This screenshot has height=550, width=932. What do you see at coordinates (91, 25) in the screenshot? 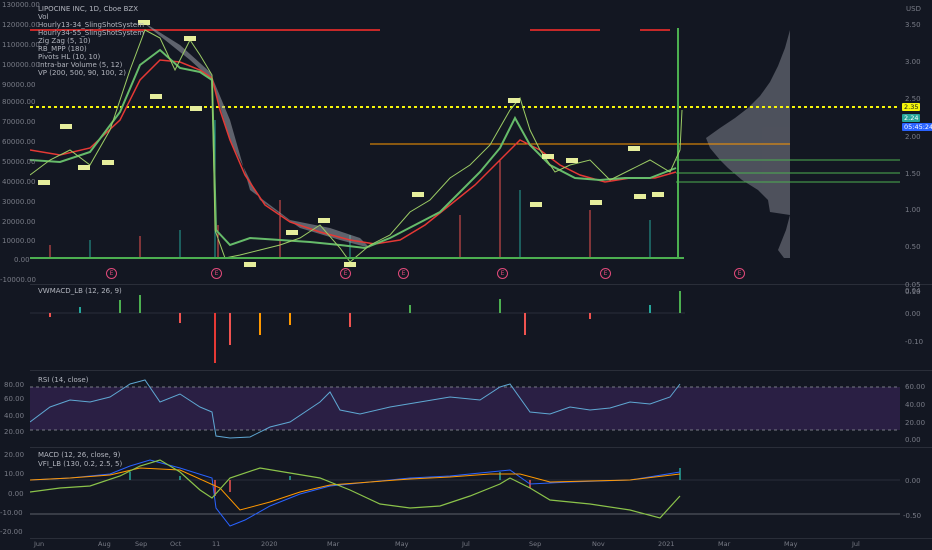
I see `legend-sling-13-34: Hourly13-34_SlingShotSystem` at bounding box center [91, 25].